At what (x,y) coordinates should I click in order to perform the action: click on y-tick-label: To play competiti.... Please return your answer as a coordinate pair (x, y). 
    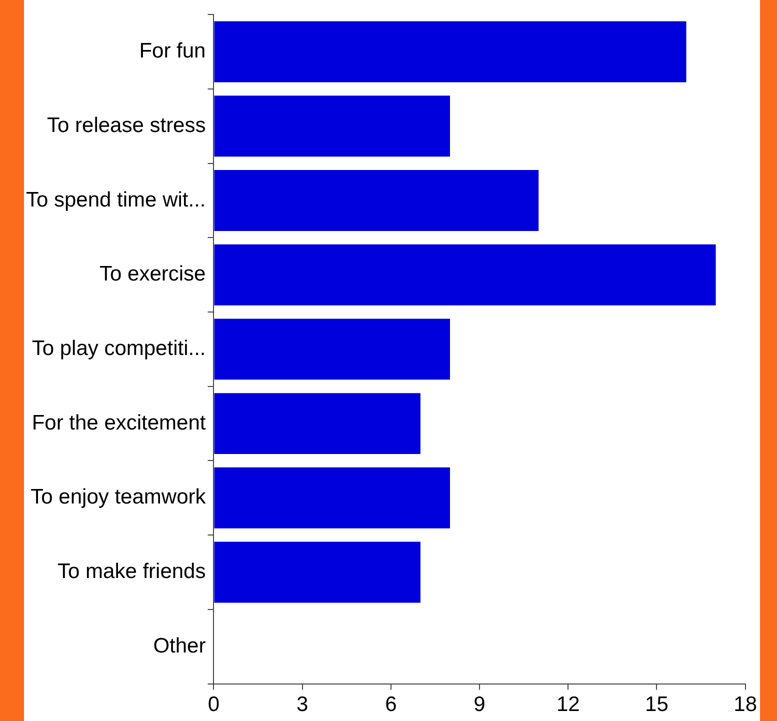
    Looking at the image, I should click on (119, 348).